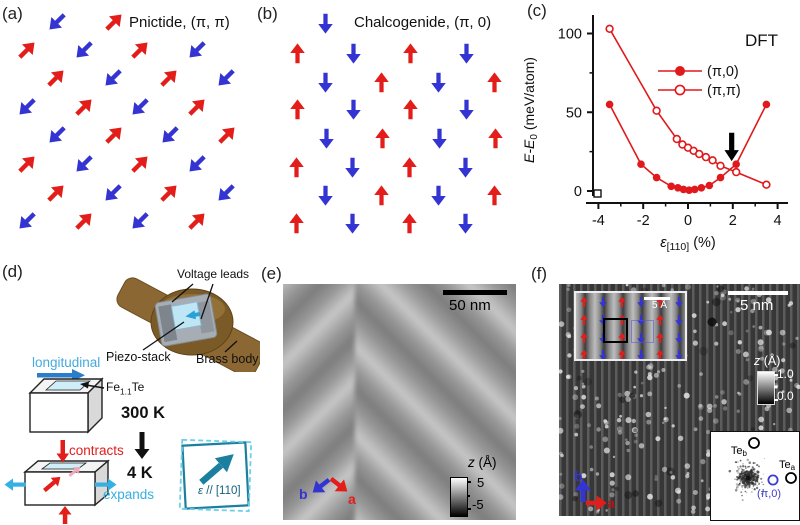 The image size is (800, 525). What do you see at coordinates (739, 451) in the screenshot?
I see `svg-text: Teb` at bounding box center [739, 451].